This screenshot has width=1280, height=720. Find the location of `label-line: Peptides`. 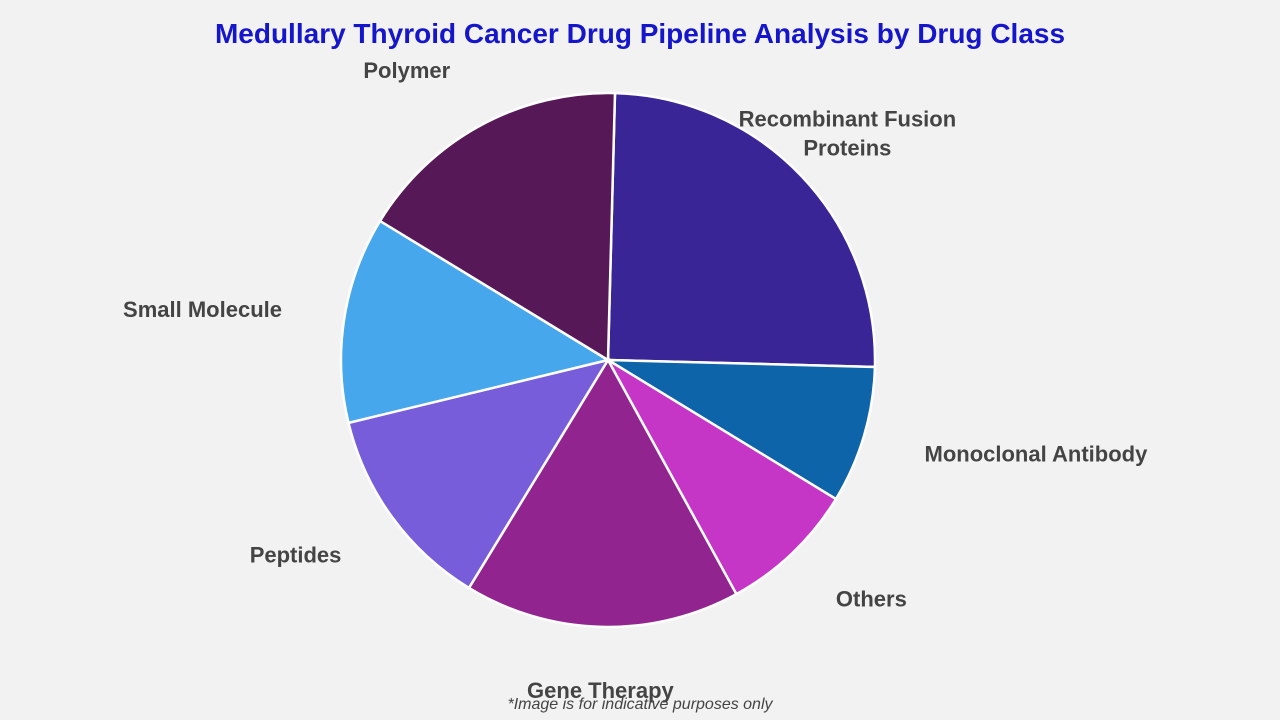

label-line: Peptides is located at coordinates (296, 555).